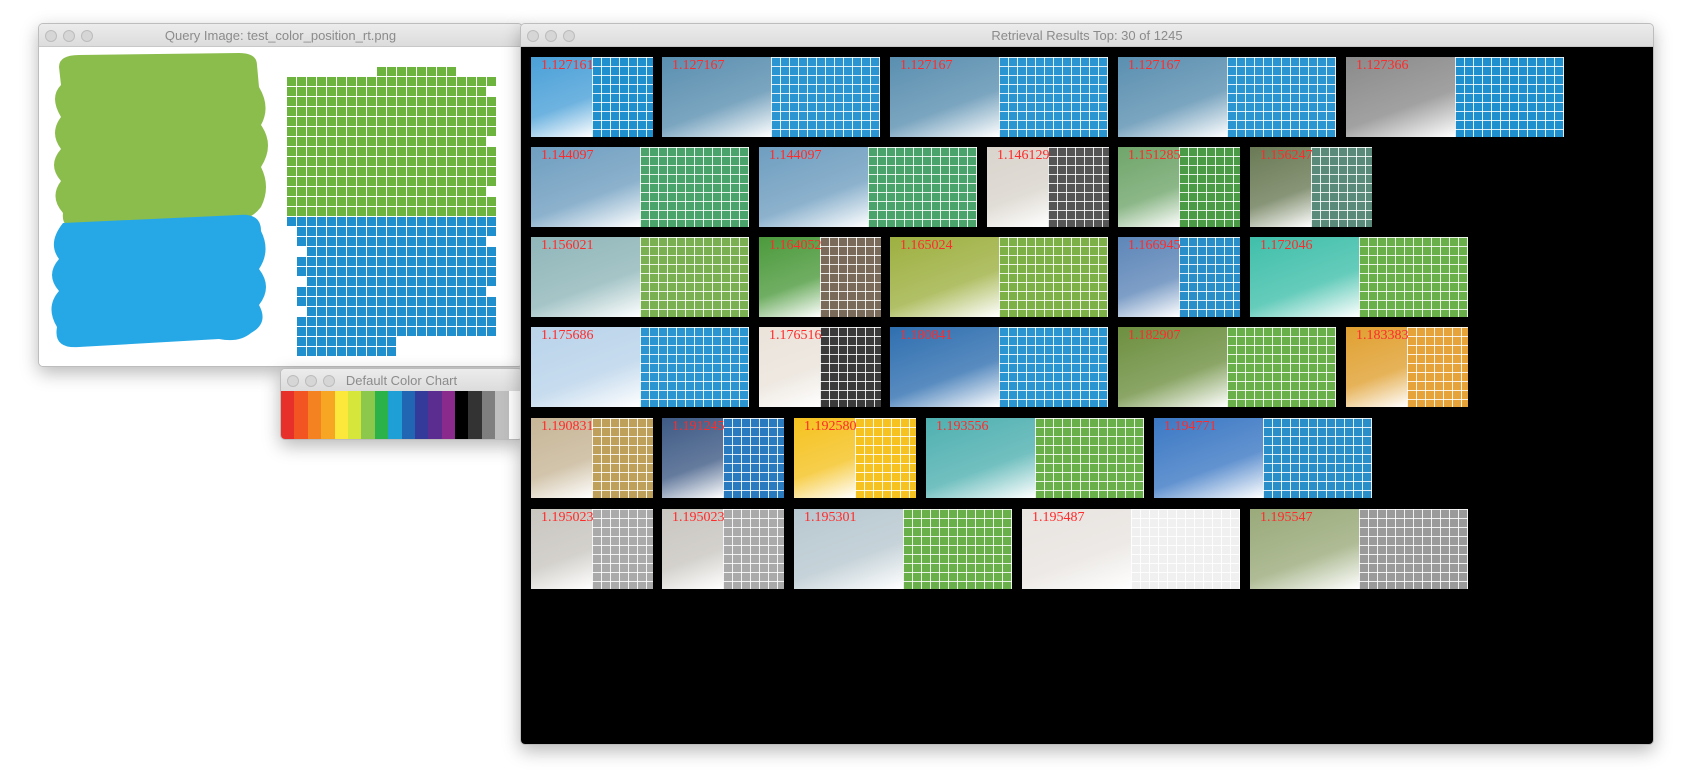 This screenshot has width=1688, height=775. Describe the element at coordinates (401, 380) in the screenshot. I see `chart-window-titlebar: Default Color Chart` at that location.